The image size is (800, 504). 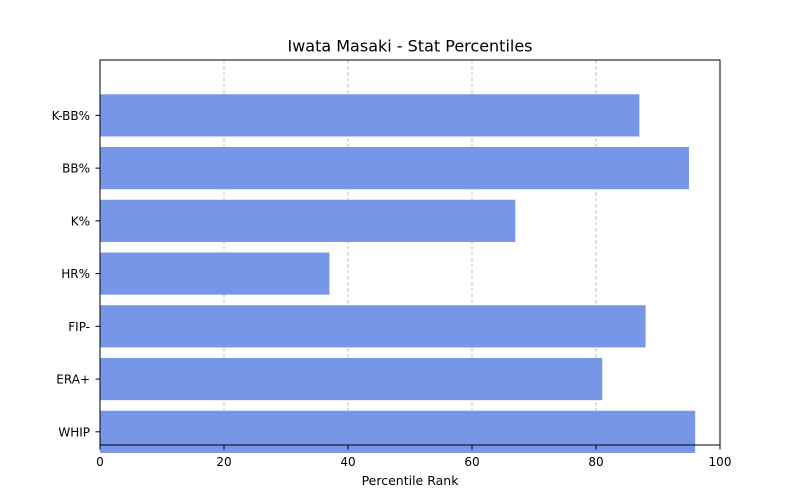 I want to click on y-tick-label: K%, so click(x=80, y=221).